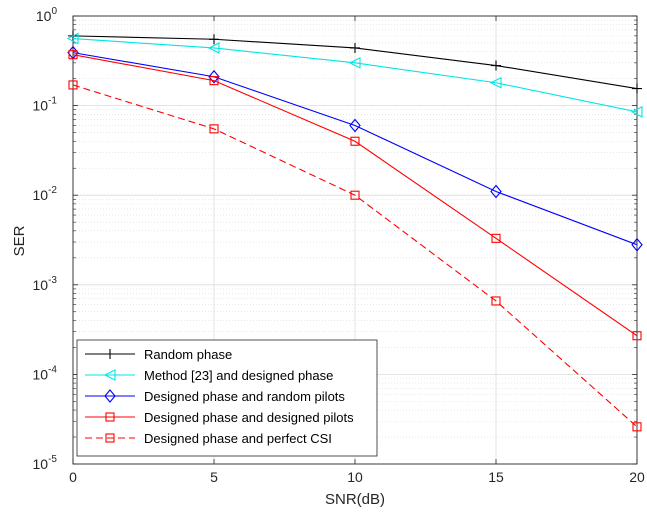 This screenshot has width=647, height=517. What do you see at coordinates (188, 354) in the screenshot?
I see `legend-label: Random phase` at bounding box center [188, 354].